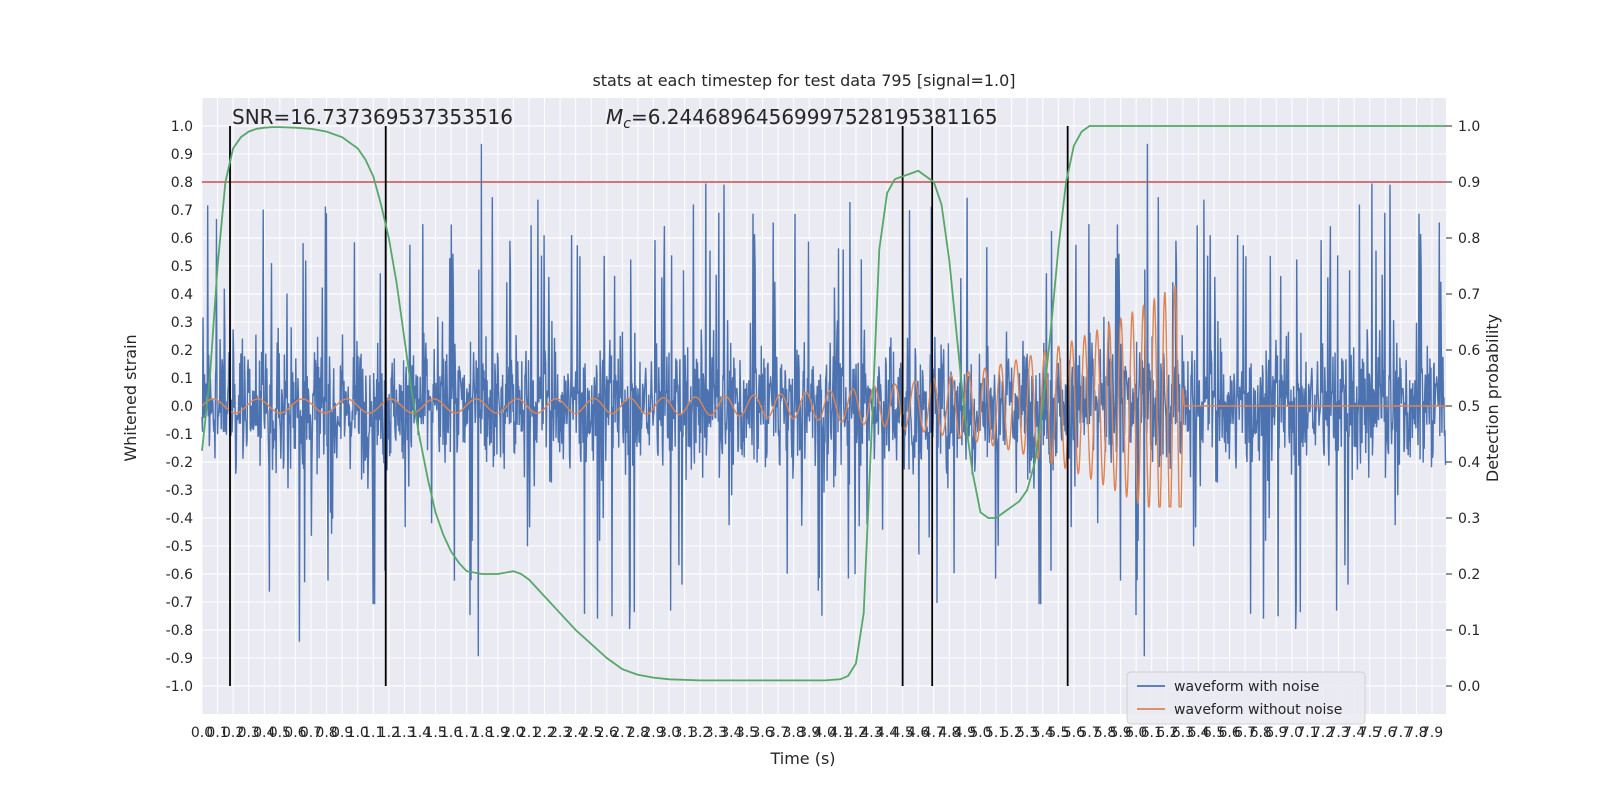 The width and height of the screenshot is (1600, 800). I want to click on y2-tick-label: 0.5, so click(1469, 407).